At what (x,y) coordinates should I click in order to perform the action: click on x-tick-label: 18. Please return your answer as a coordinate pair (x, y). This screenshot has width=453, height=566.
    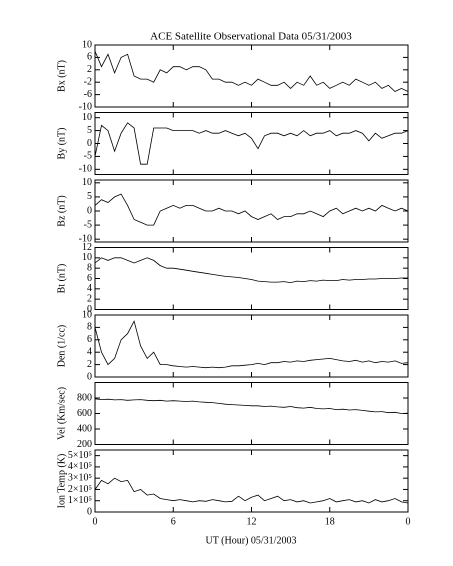
    Looking at the image, I should click on (330, 521).